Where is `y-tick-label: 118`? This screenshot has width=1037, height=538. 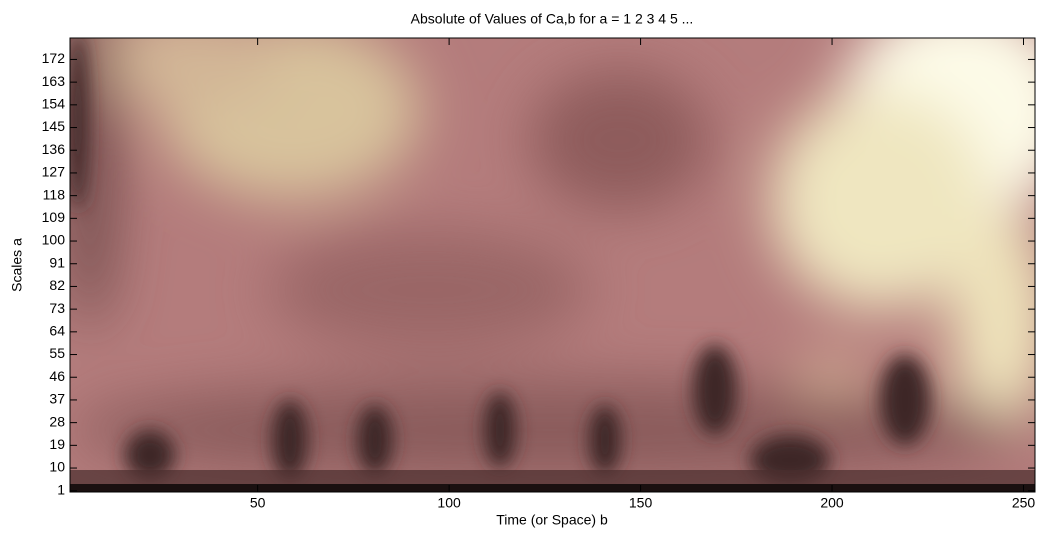
y-tick-label: 118 is located at coordinates (54, 194).